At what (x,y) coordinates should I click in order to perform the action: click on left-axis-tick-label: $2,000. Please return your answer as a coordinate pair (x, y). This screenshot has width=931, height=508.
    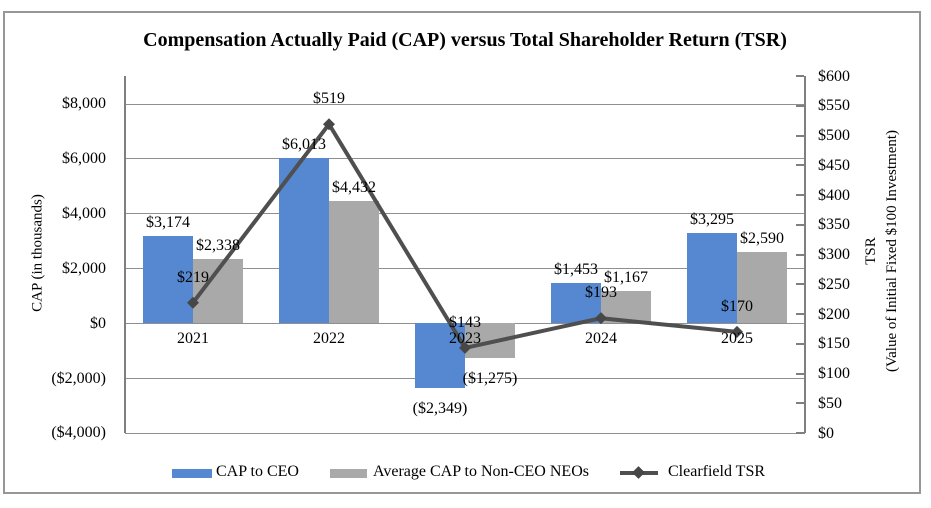
    Looking at the image, I should click on (84, 268).